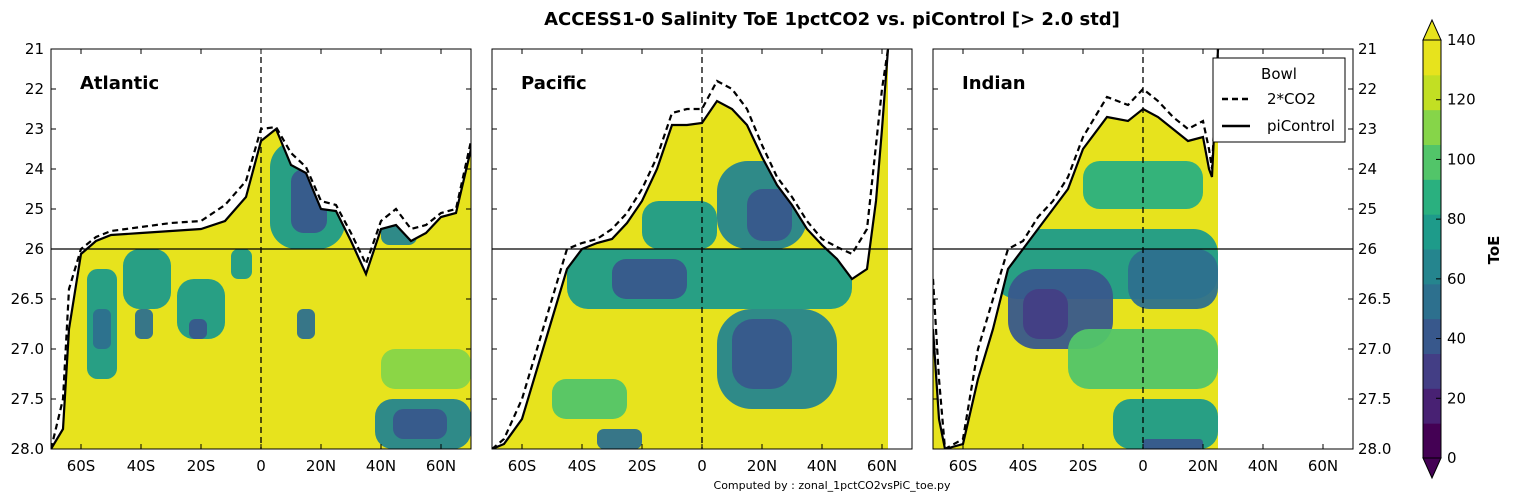  Describe the element at coordinates (34, 129) in the screenshot. I see `y-tick-label: 23` at that location.